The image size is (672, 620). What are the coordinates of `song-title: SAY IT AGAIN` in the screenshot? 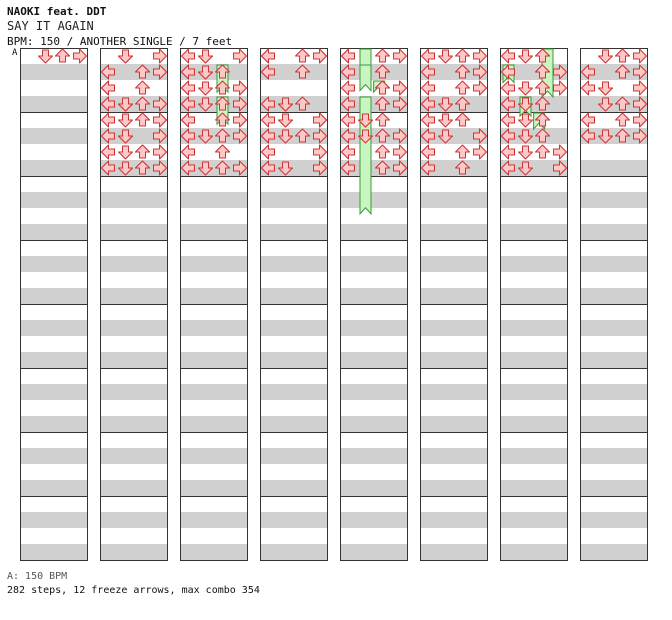 It's located at (50, 26).